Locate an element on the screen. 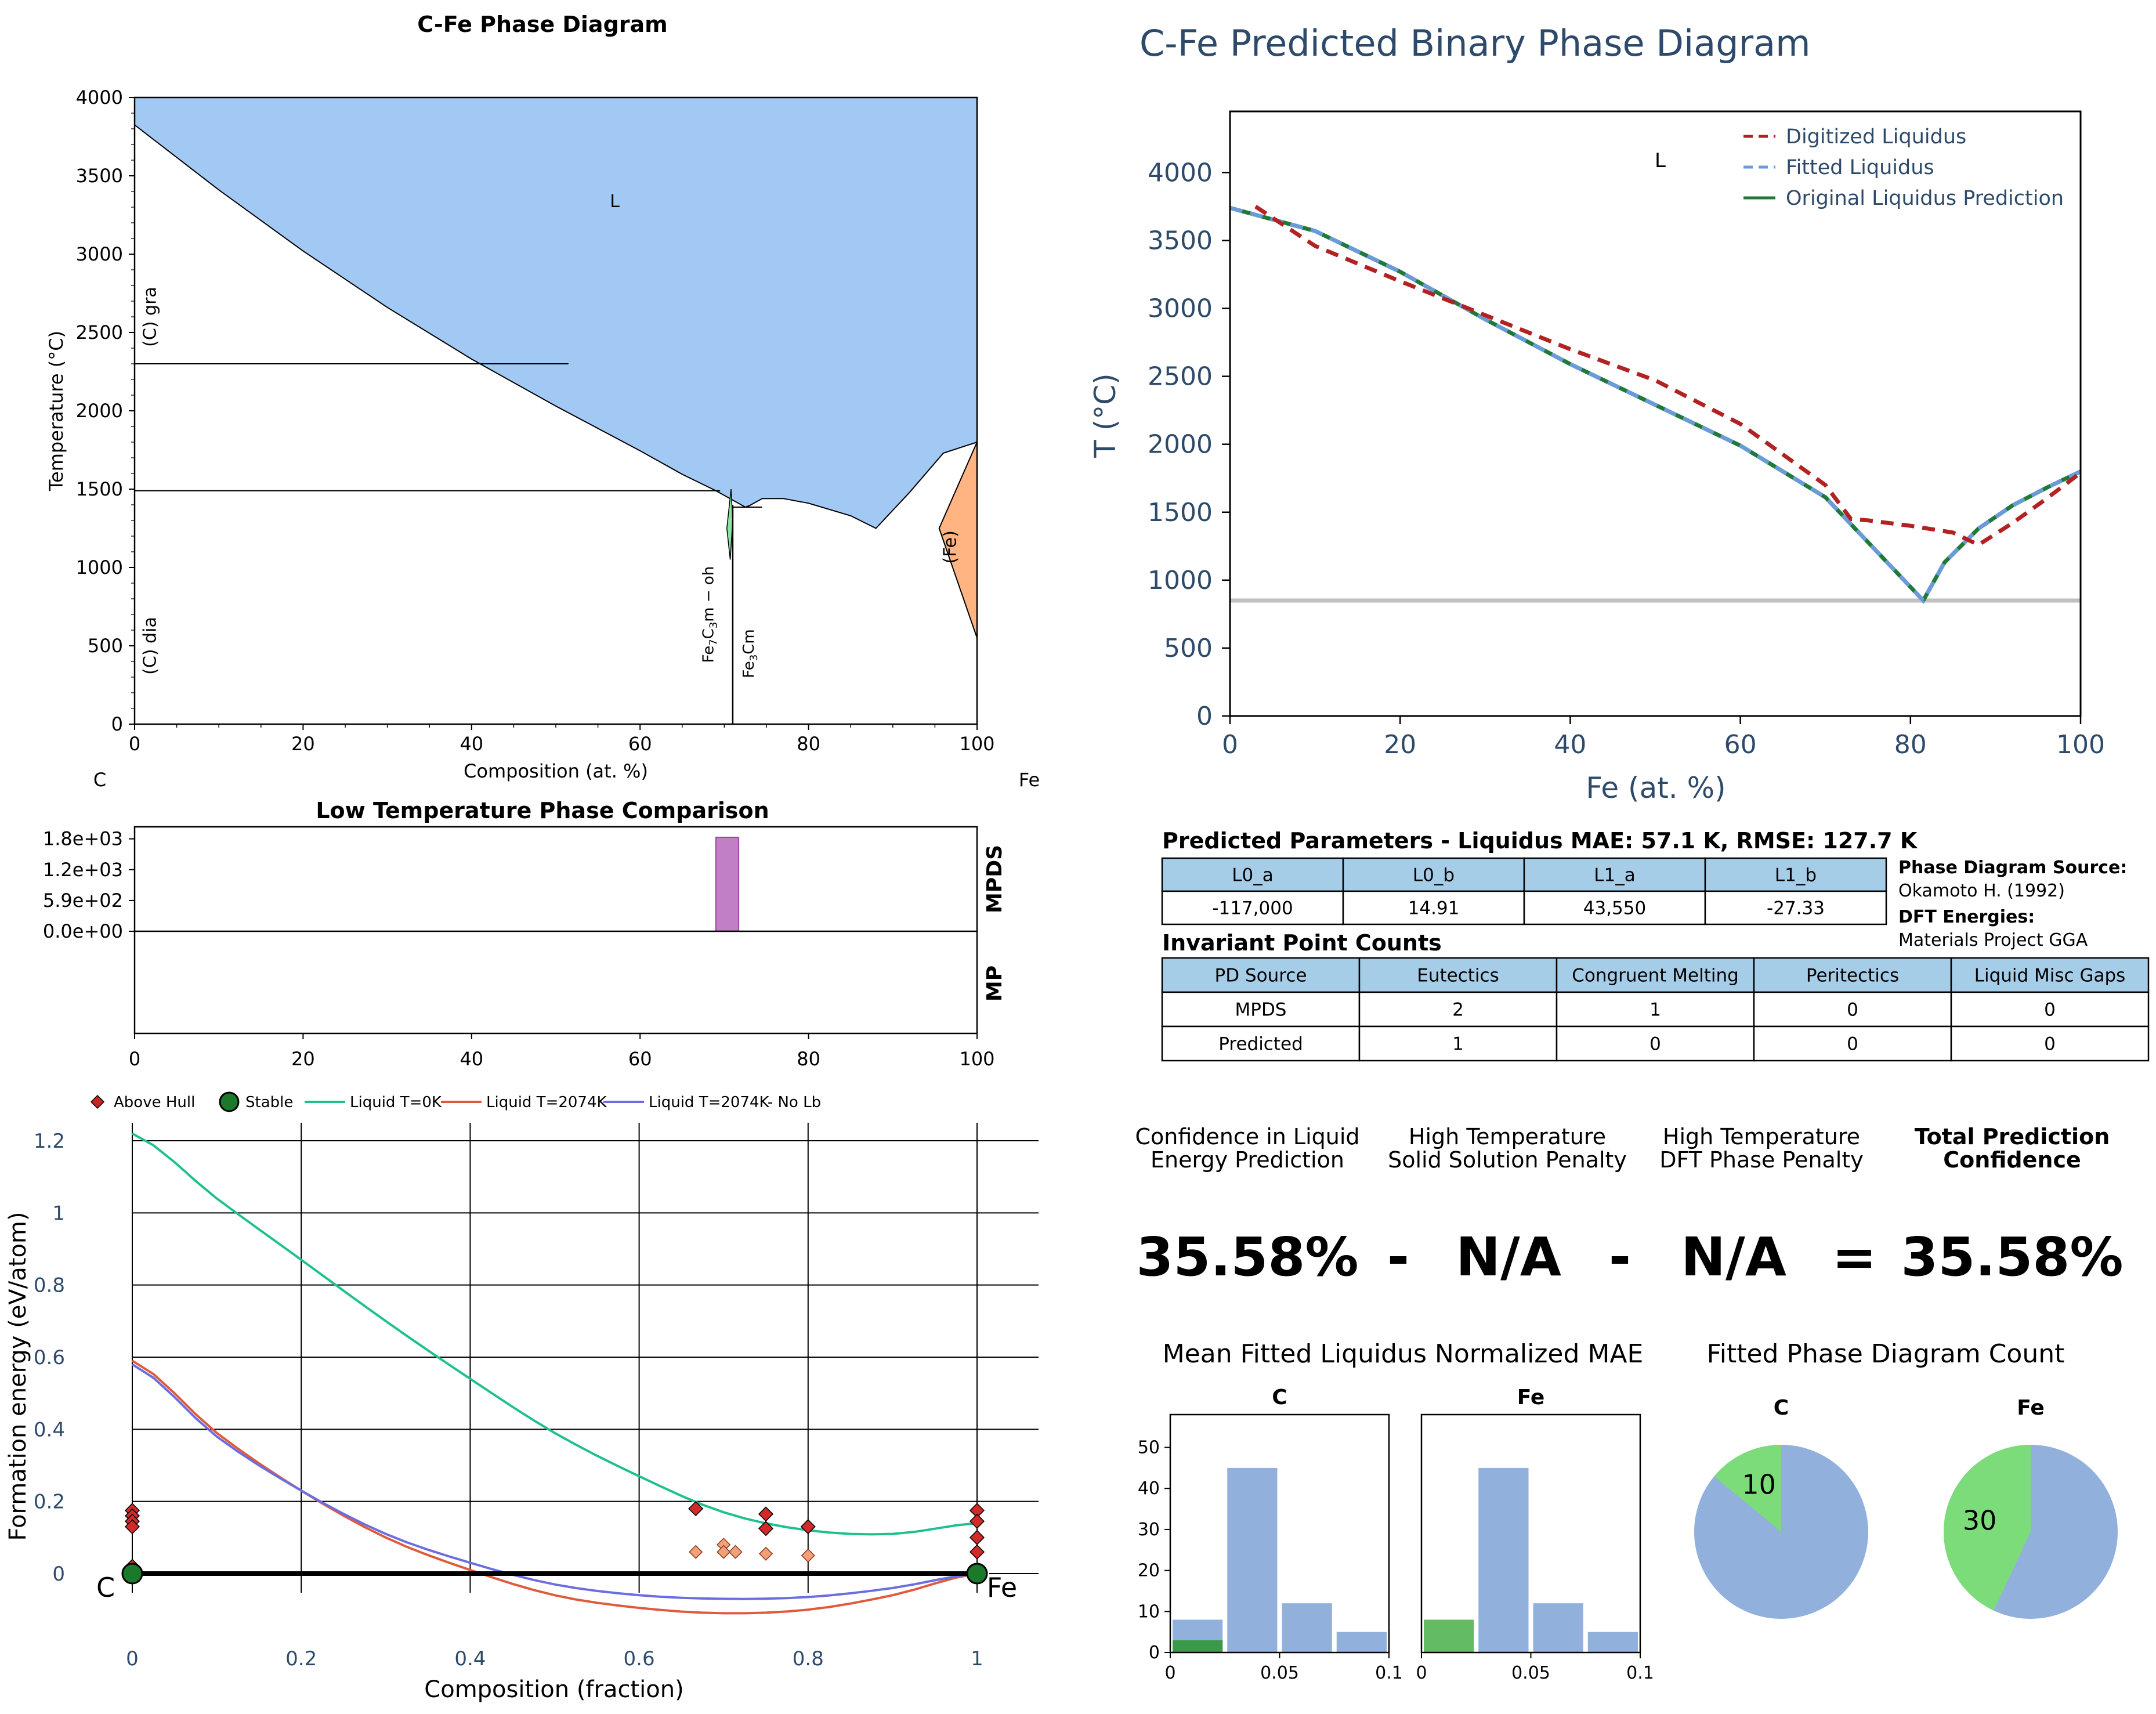 The width and height of the screenshot is (2156, 1714). fe-xtick-label: 0.6 is located at coordinates (639, 1659).